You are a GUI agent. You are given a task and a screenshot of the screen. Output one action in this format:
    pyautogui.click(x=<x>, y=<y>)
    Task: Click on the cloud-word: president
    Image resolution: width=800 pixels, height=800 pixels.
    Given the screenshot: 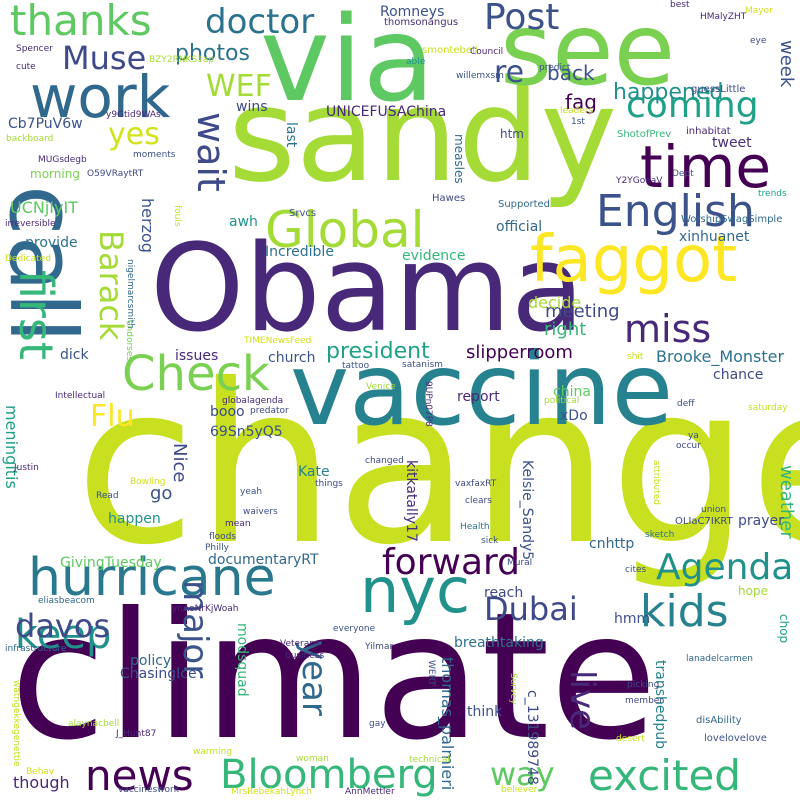 What is the action you would take?
    pyautogui.click(x=378, y=351)
    